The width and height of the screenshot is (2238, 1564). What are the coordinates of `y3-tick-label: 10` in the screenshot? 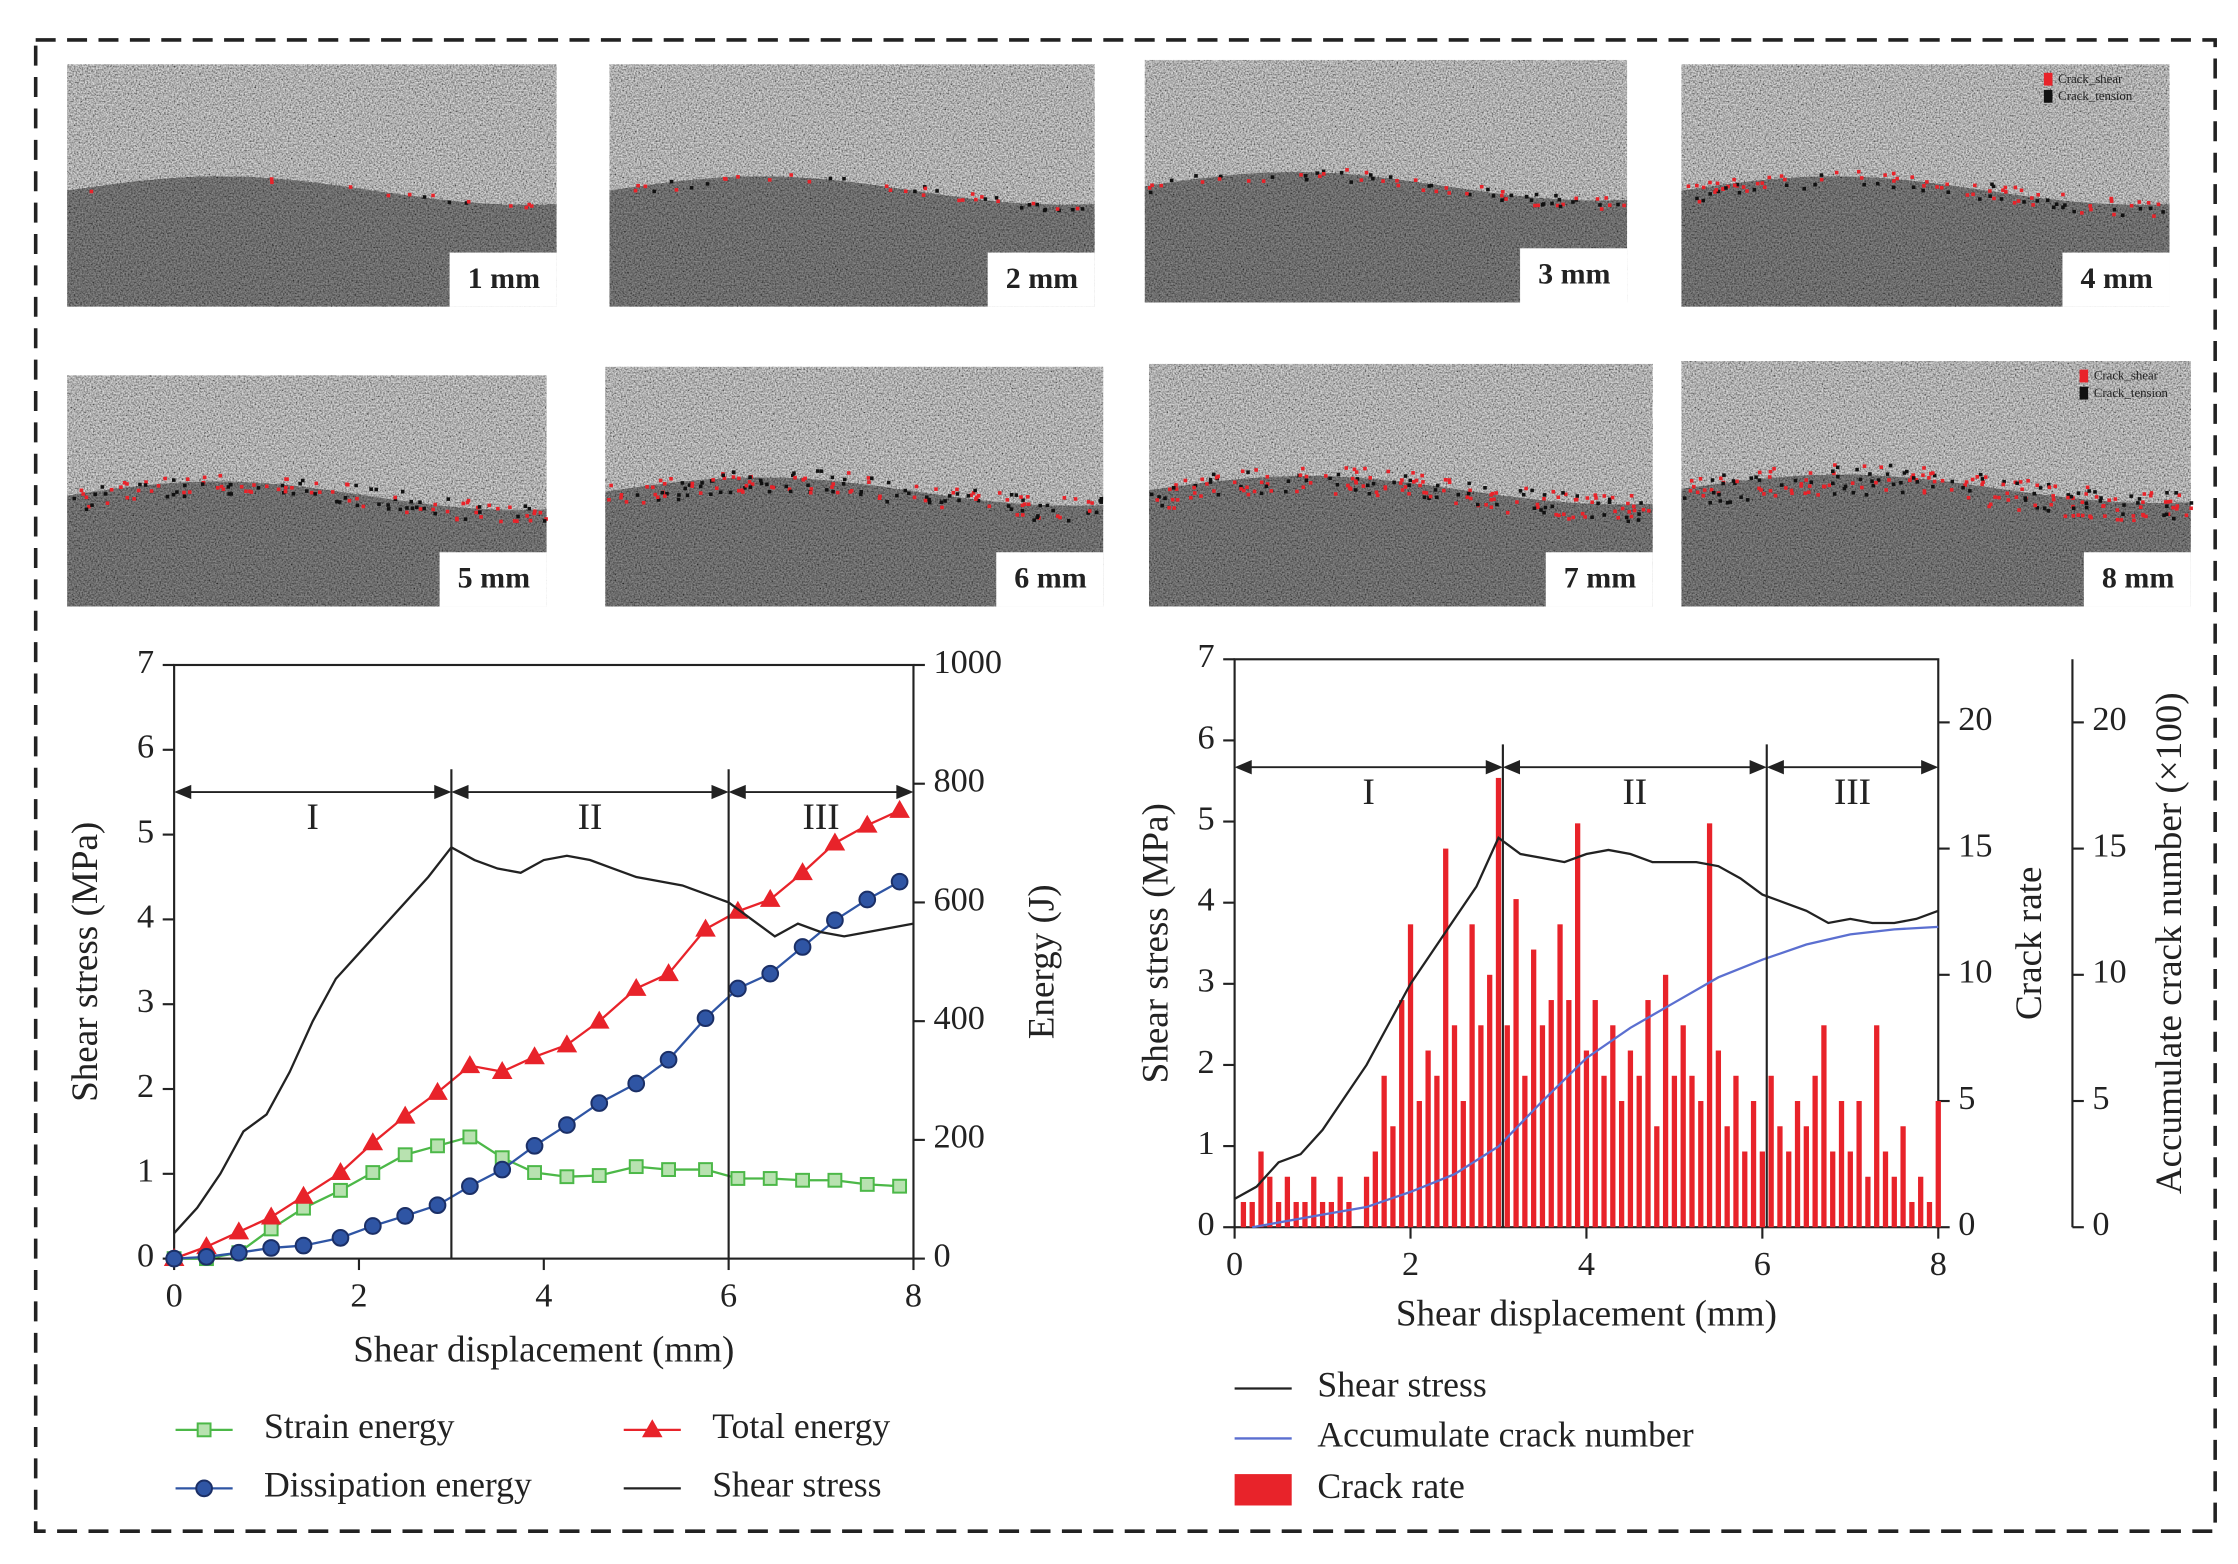 It's located at (2109, 972).